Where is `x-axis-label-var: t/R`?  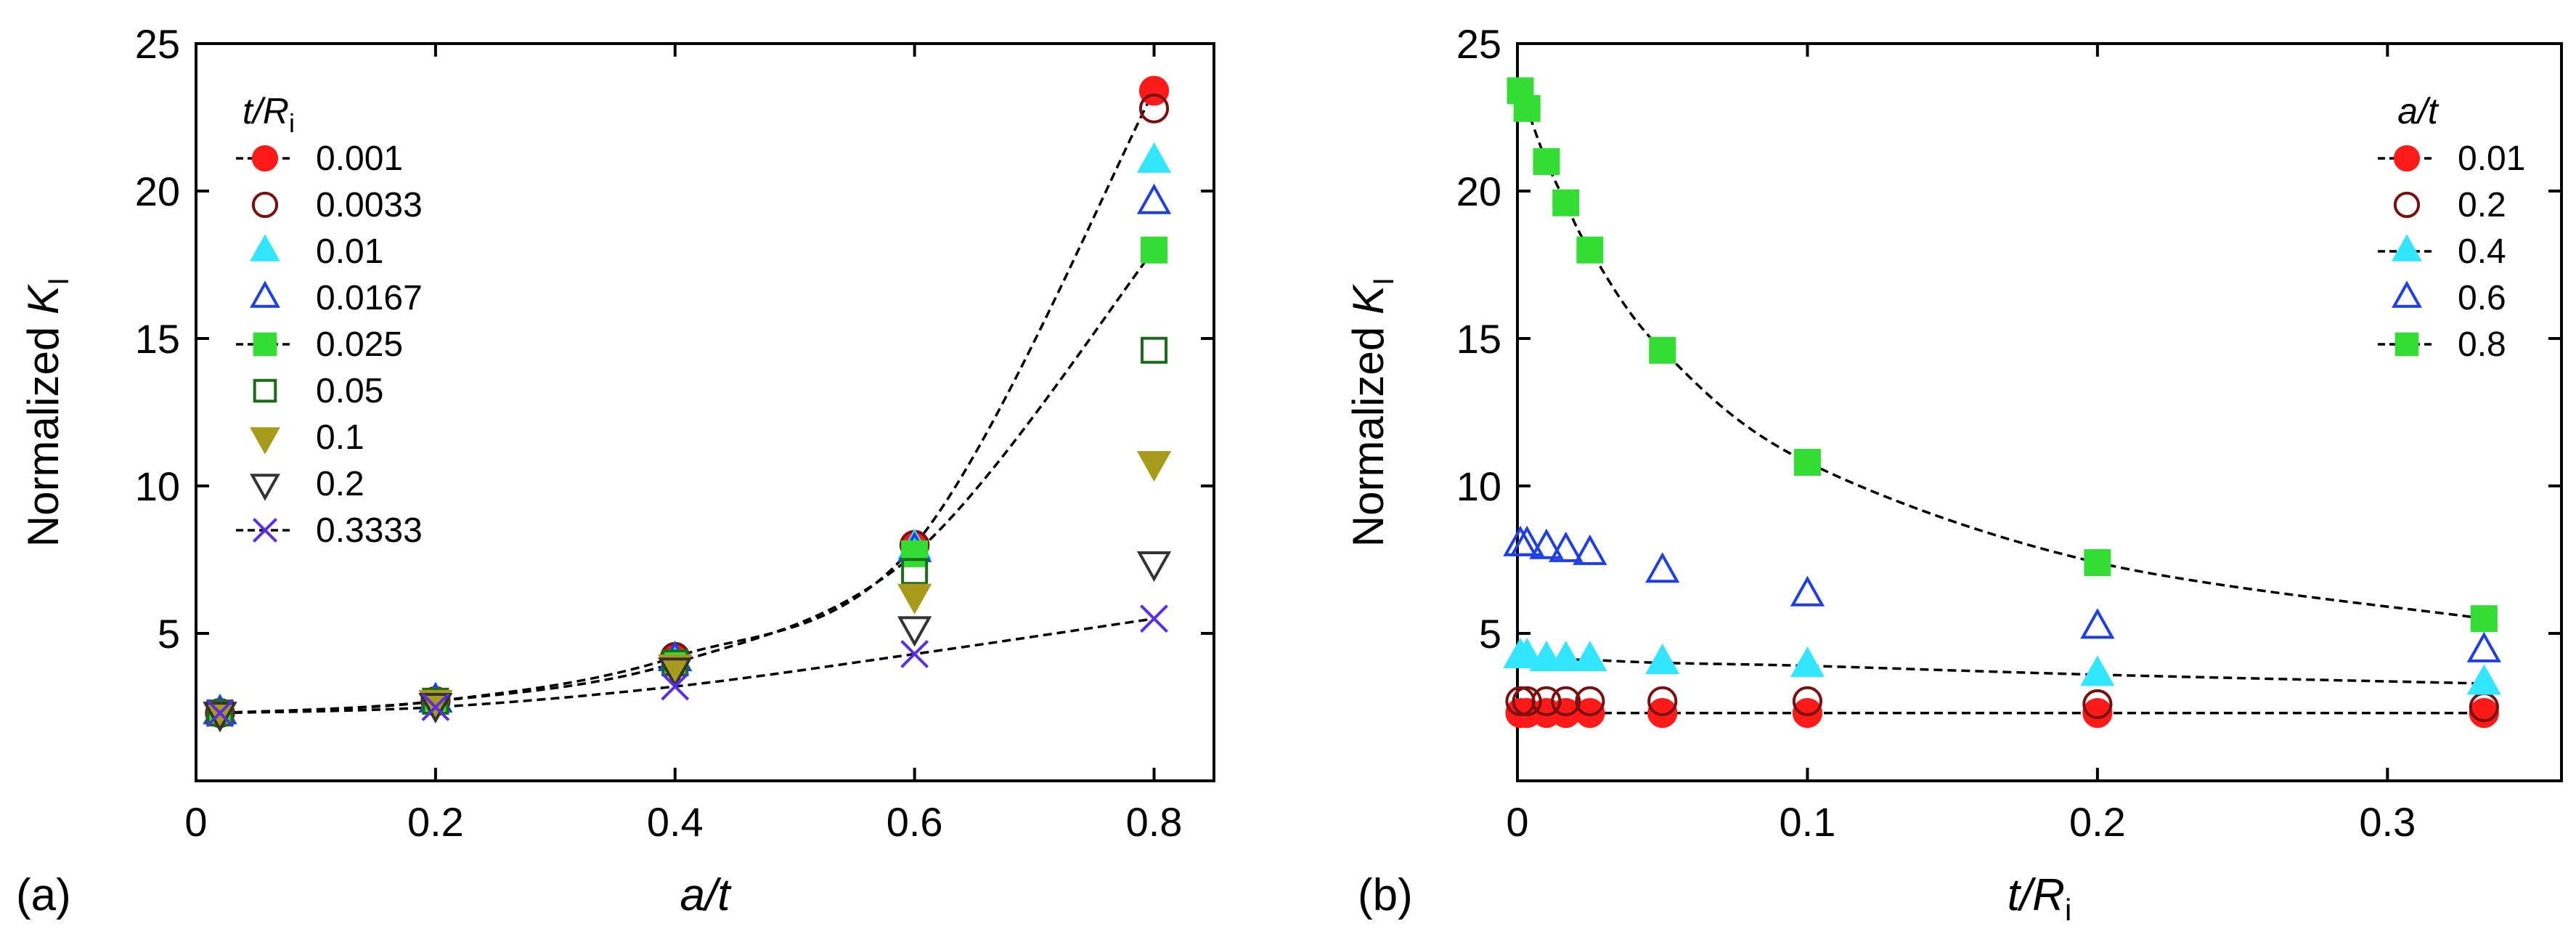 x-axis-label-var: t/R is located at coordinates (2036, 895).